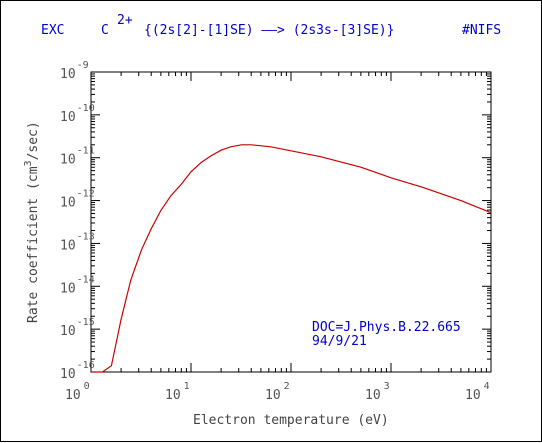  I want to click on x-tick-label: 10², so click(277, 392).